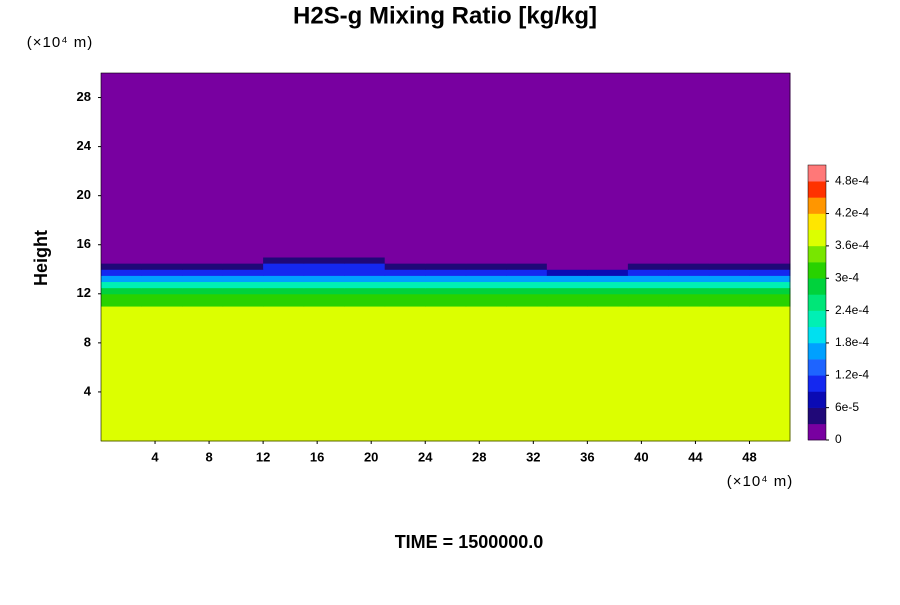 This screenshot has width=900, height=605. What do you see at coordinates (425, 456) in the screenshot?
I see `x-tick-label: 24` at bounding box center [425, 456].